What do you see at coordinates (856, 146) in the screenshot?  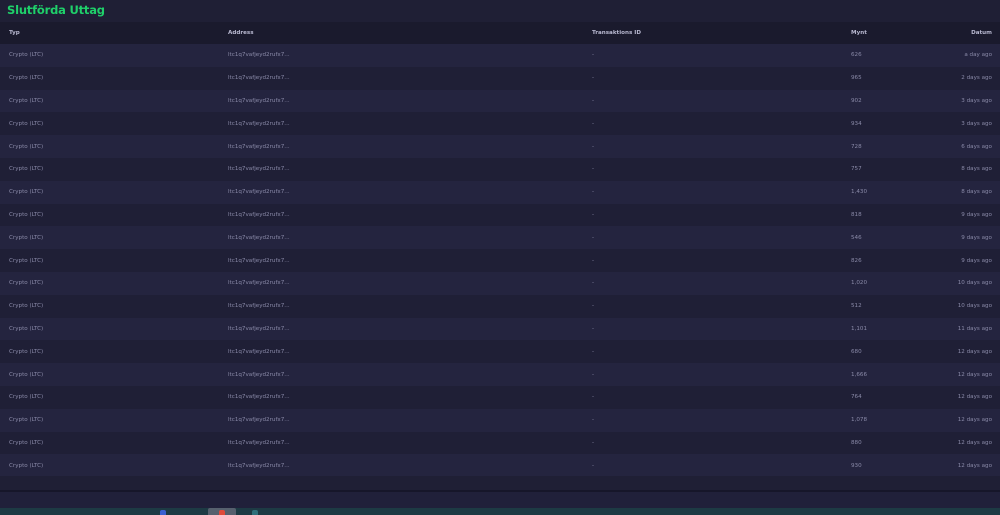 I see `cell-amount: 728` at bounding box center [856, 146].